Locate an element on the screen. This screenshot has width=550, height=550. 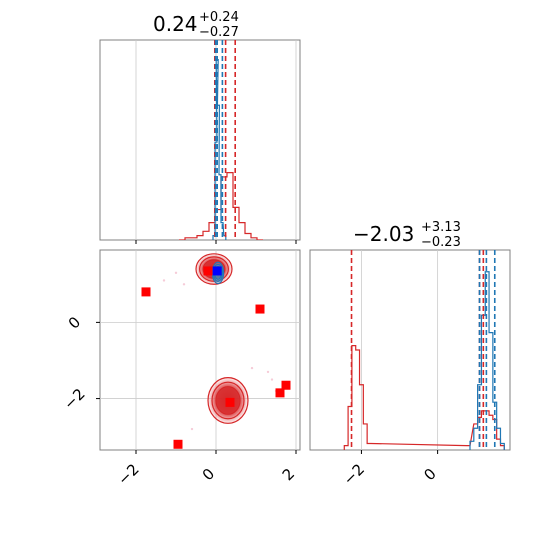
hist-param2-title-plus: +3.13 is located at coordinates (441, 227).